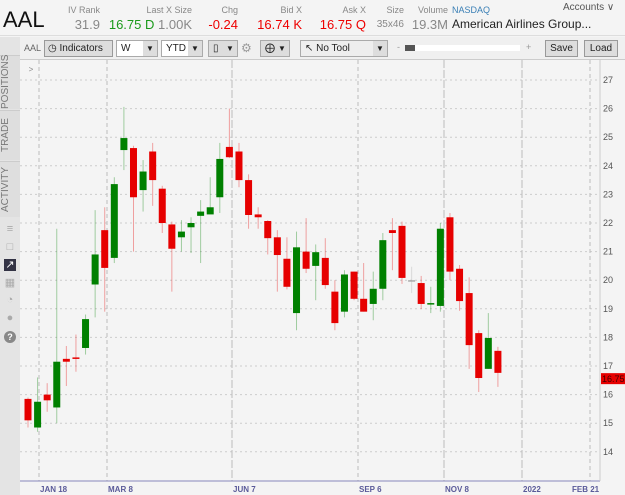  I want to click on iv-rank: IV Rank 31.9, so click(80, 18).